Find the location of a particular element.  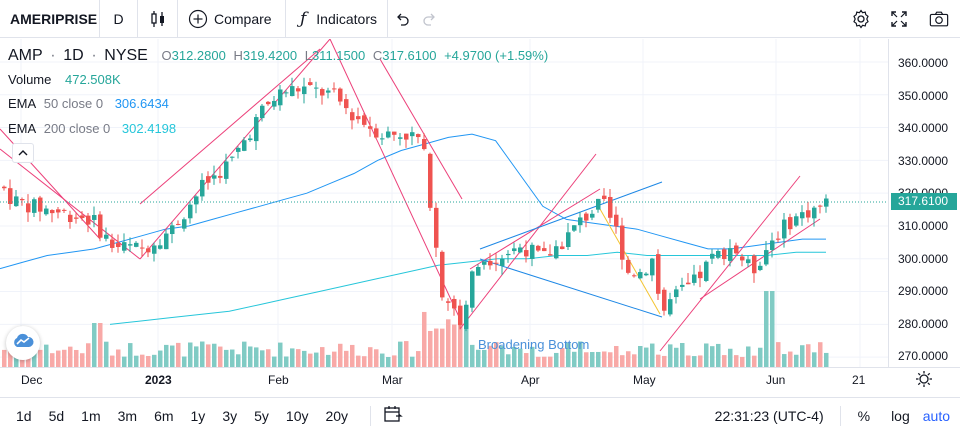

interval-button: D is located at coordinates (119, 19).